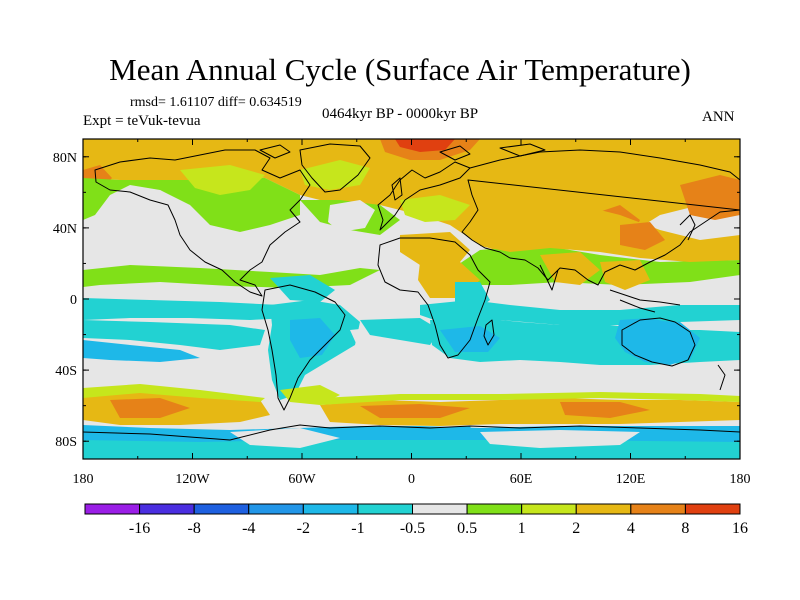 This screenshot has height=600, width=800. I want to click on lon-tick-label: 120W, so click(192, 479).